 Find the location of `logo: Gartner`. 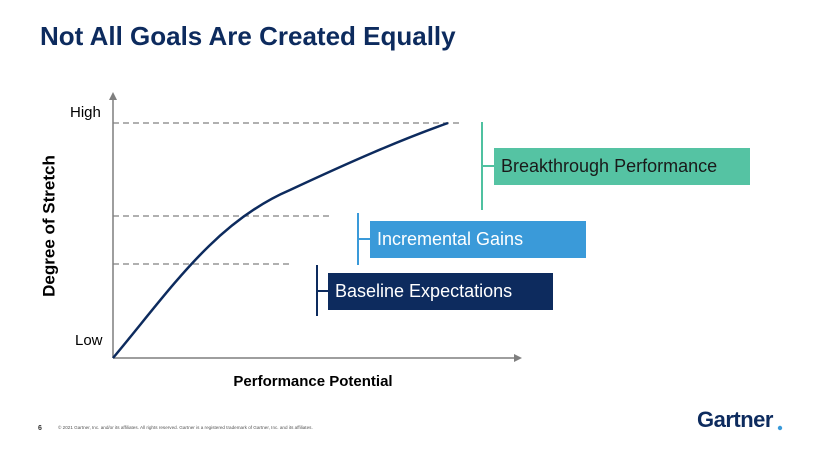

logo: Gartner is located at coordinates (735, 419).